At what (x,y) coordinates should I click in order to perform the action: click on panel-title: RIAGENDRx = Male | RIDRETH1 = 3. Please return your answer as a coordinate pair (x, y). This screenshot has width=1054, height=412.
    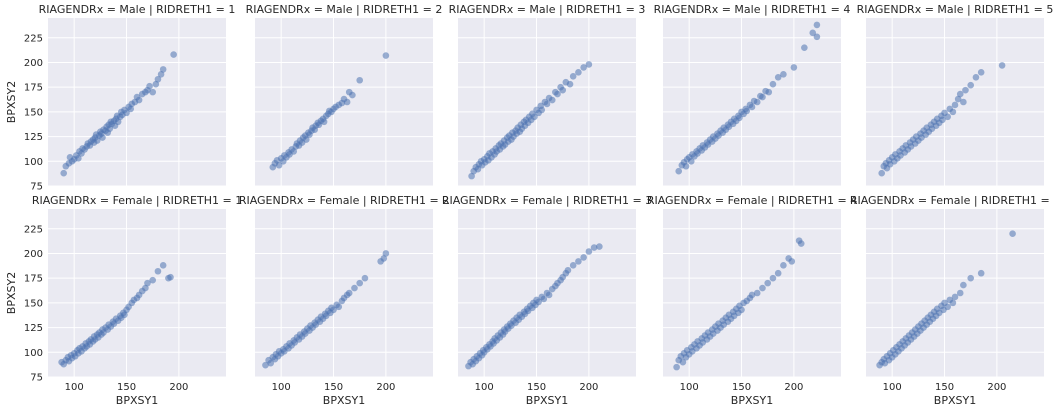
    Looking at the image, I should click on (547, 9).